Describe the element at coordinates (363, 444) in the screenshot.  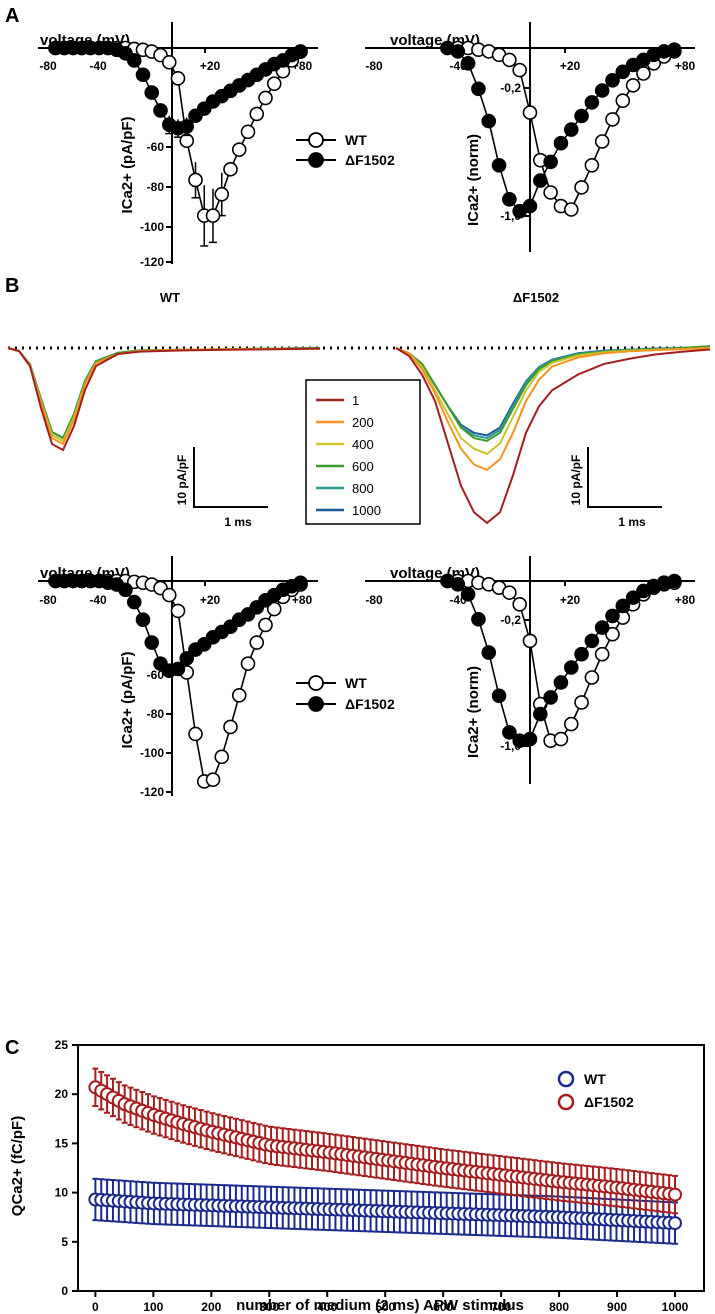
I see `trace-legend-label: 400` at that location.